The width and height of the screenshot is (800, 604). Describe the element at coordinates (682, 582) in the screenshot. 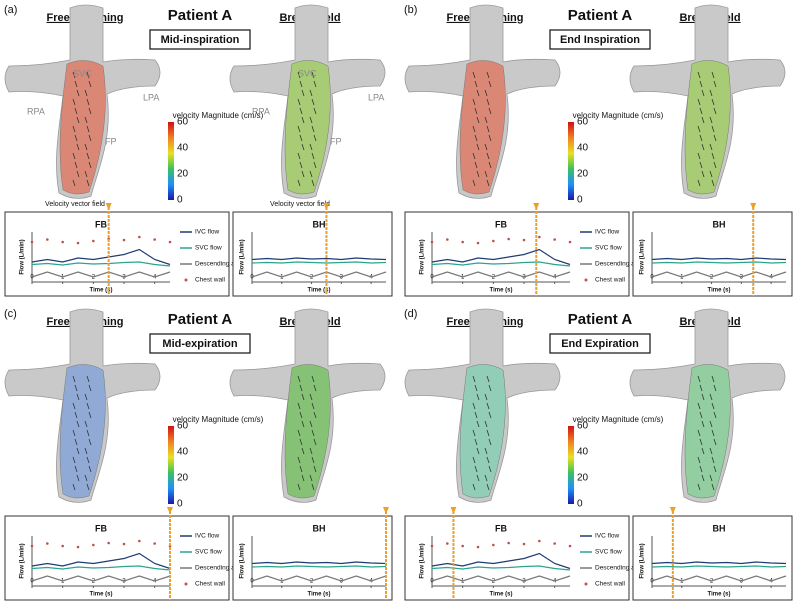

I see `x-tick-label: 1` at that location.